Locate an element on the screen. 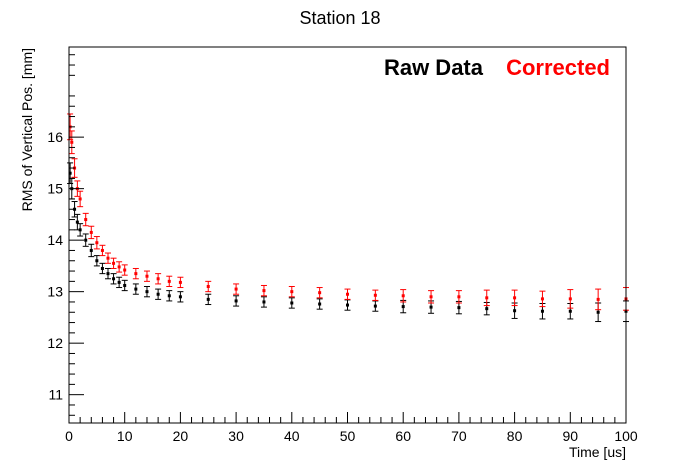 This screenshot has width=696, height=472. x-tick-label: 0 is located at coordinates (69, 436).